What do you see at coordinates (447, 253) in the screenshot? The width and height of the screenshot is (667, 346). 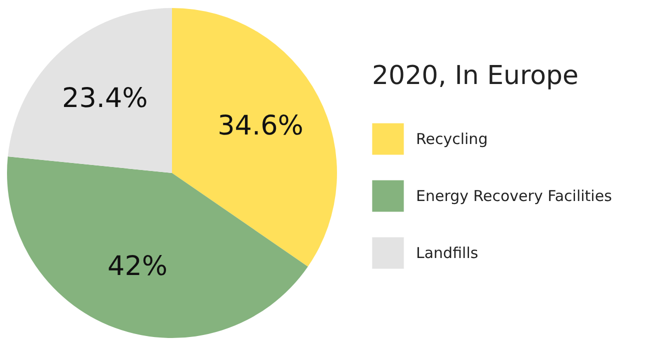 I see `legend-label: Landfills` at bounding box center [447, 253].